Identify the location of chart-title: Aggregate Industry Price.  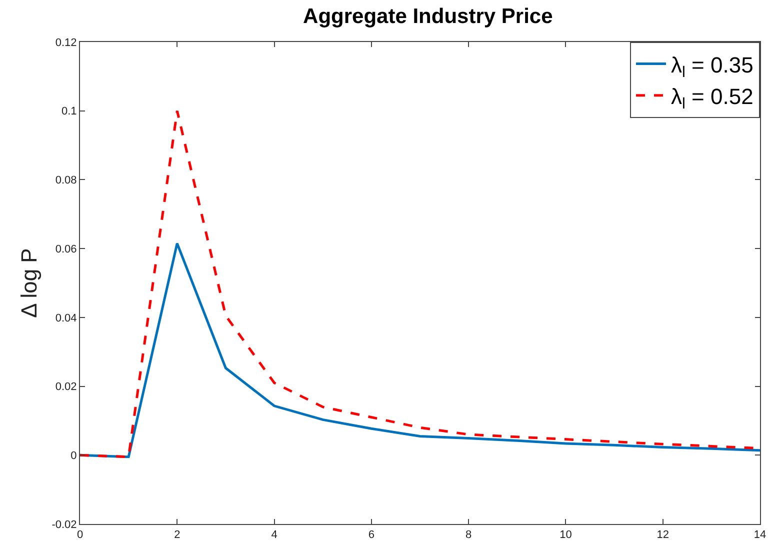
(428, 16).